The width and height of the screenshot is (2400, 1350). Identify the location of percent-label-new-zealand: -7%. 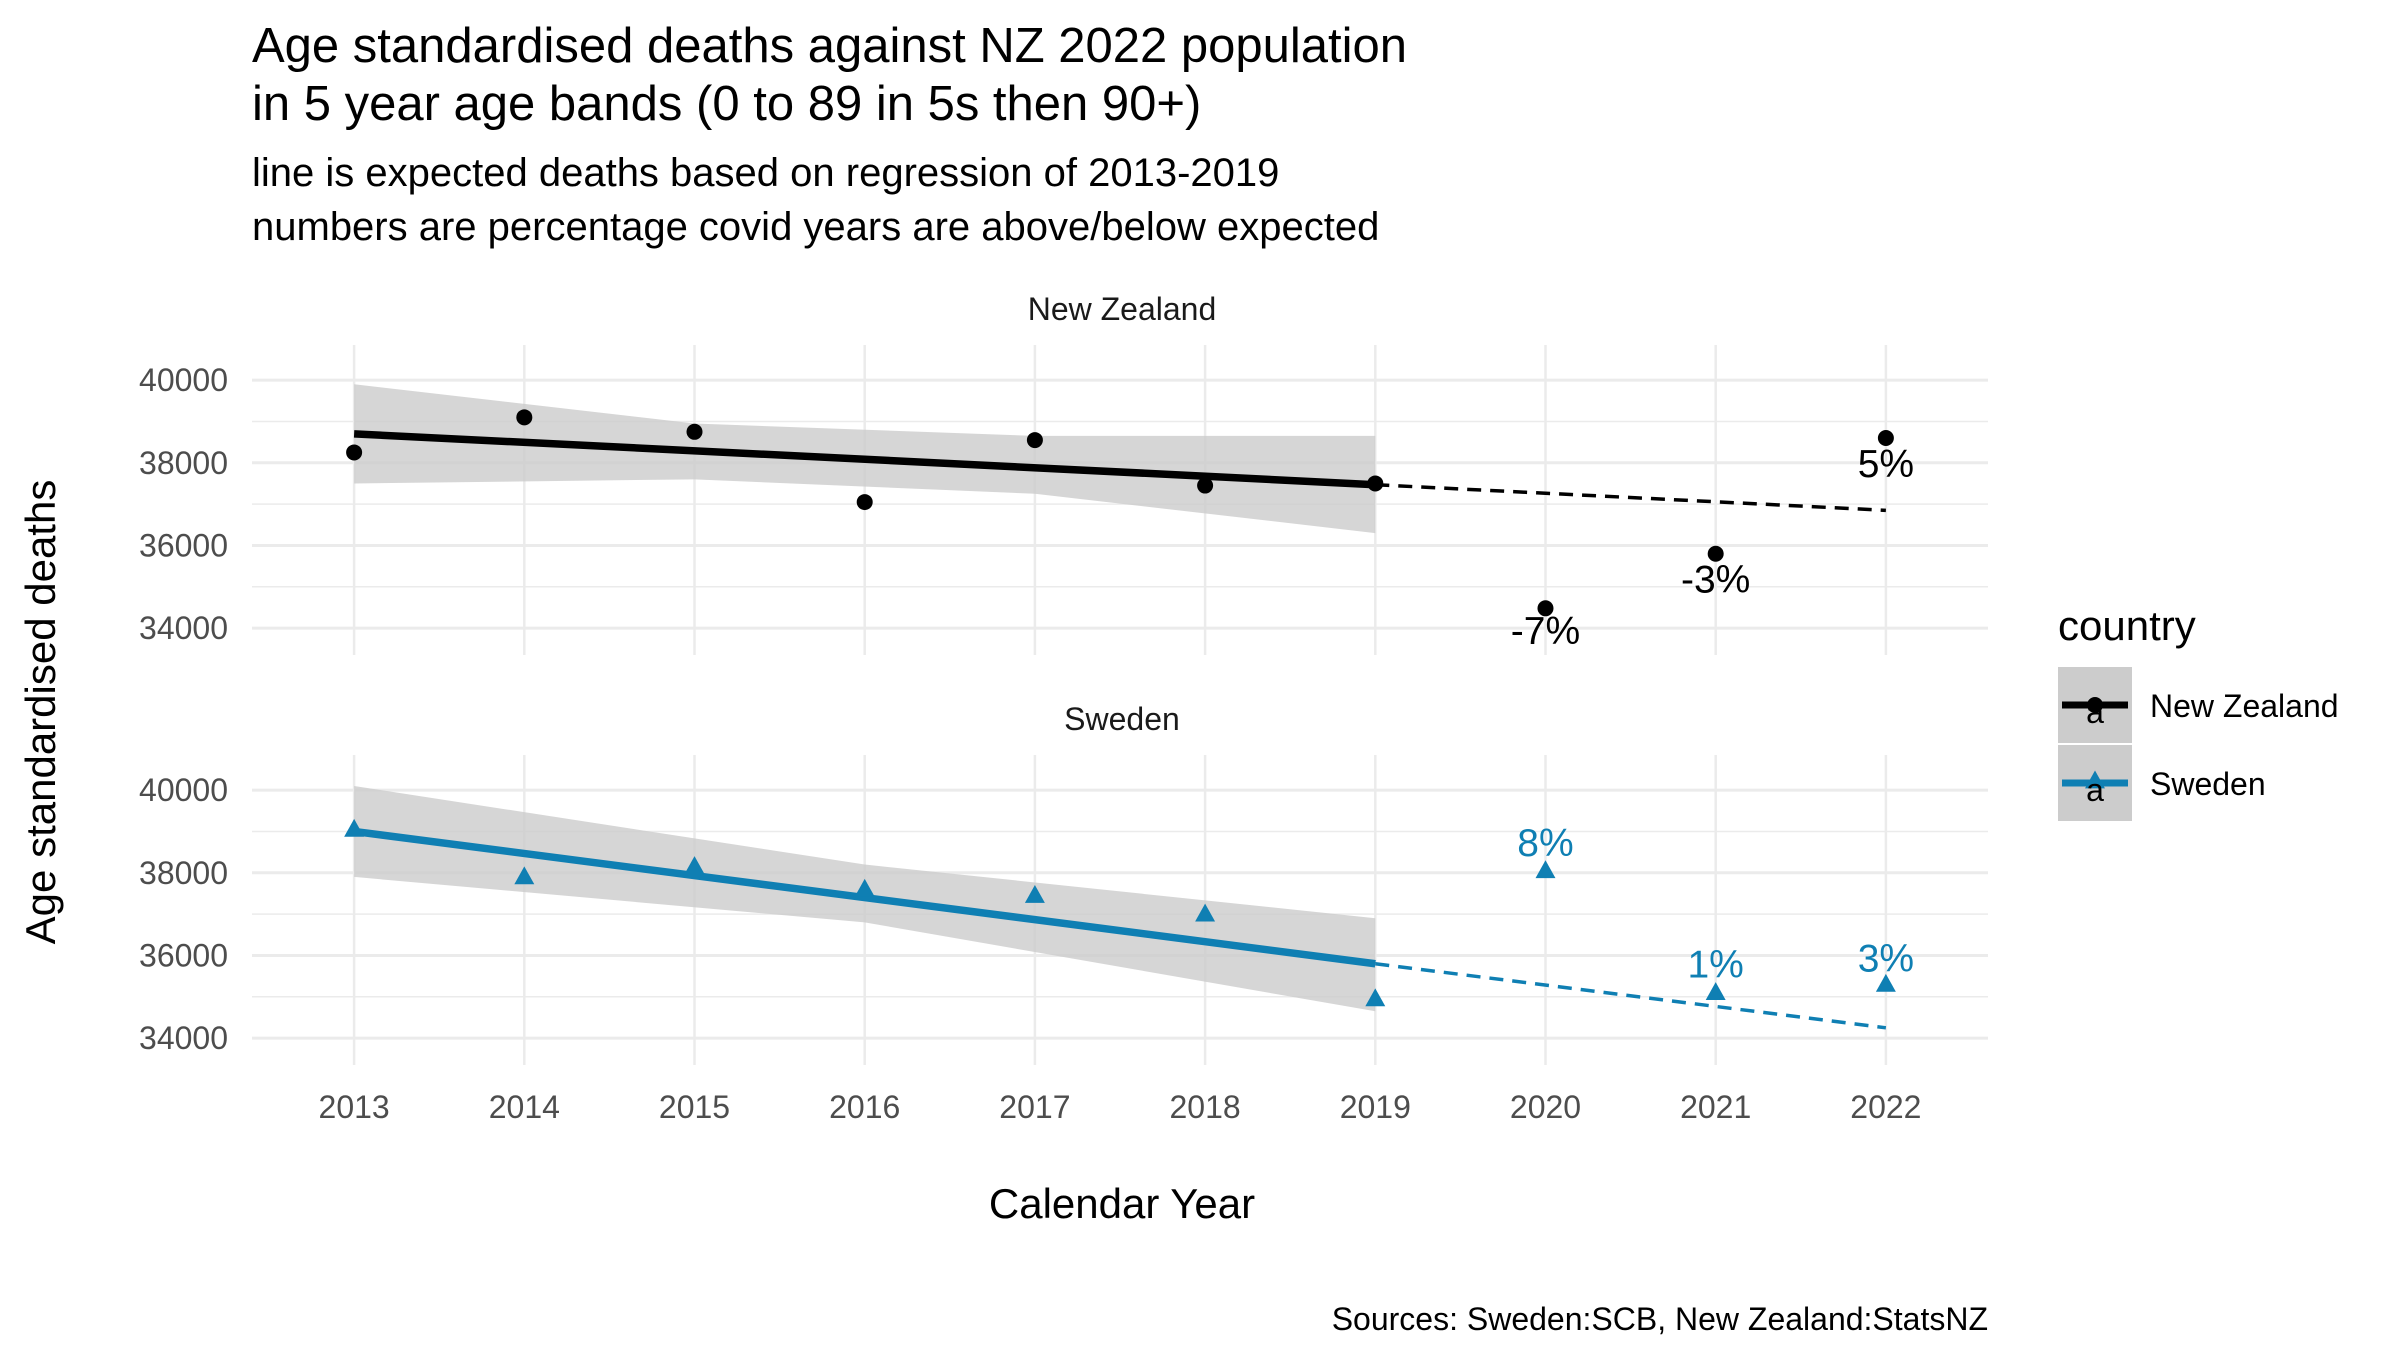
(1545, 631).